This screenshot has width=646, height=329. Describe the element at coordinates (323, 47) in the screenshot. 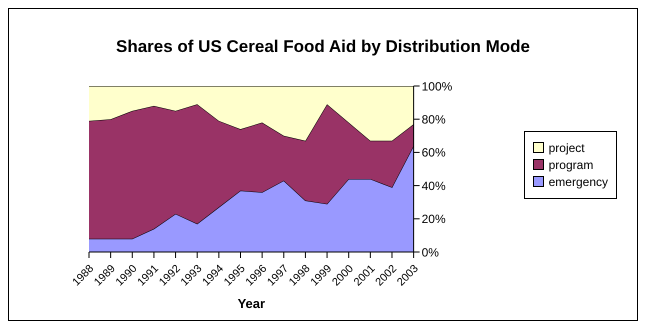

I see `chart-title: Shares of US Cereal Food Aid by Distribution Mode` at that location.